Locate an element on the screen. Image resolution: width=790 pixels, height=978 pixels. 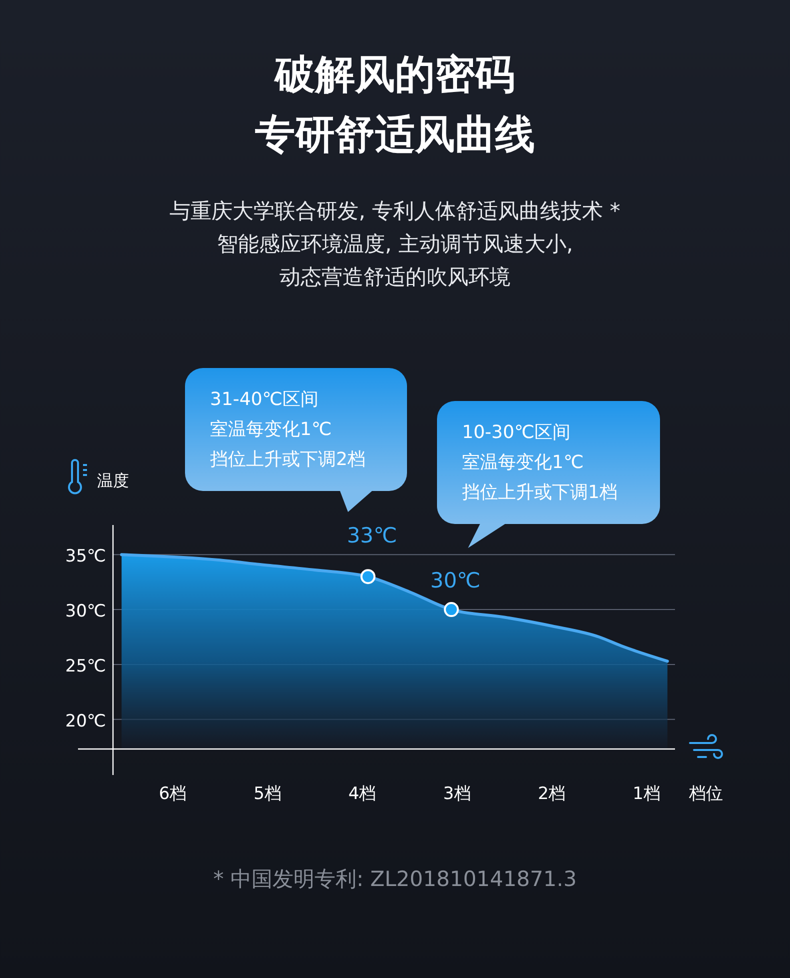
y-axis-title: 温度 is located at coordinates (113, 480).